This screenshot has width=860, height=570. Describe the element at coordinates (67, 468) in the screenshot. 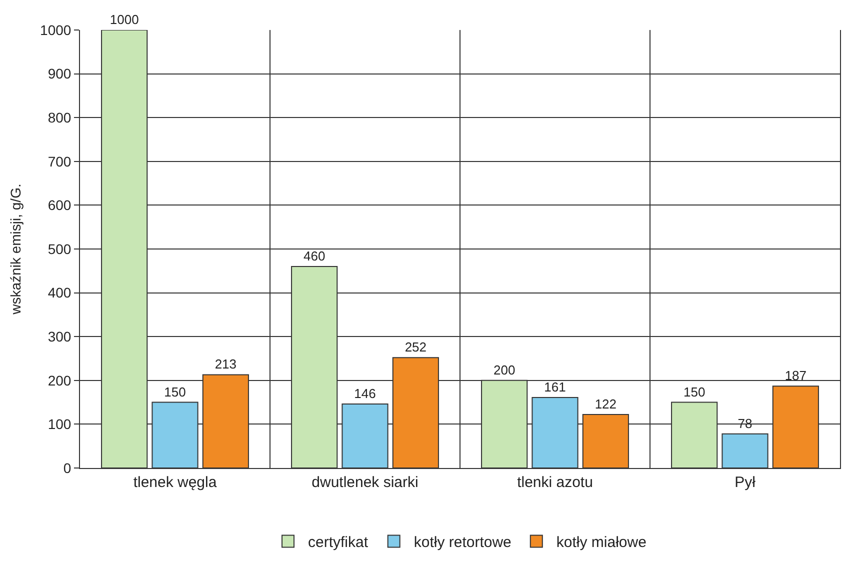

I see `y-tick-label: 0` at that location.